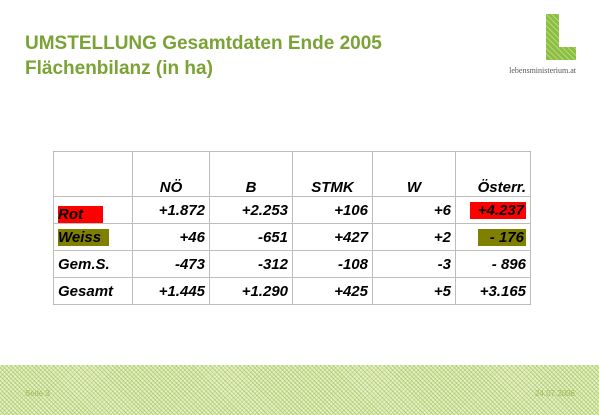 The width and height of the screenshot is (599, 415). What do you see at coordinates (536, 47) in the screenshot?
I see `lebensministerium-logo: lebensministerium.at` at bounding box center [536, 47].